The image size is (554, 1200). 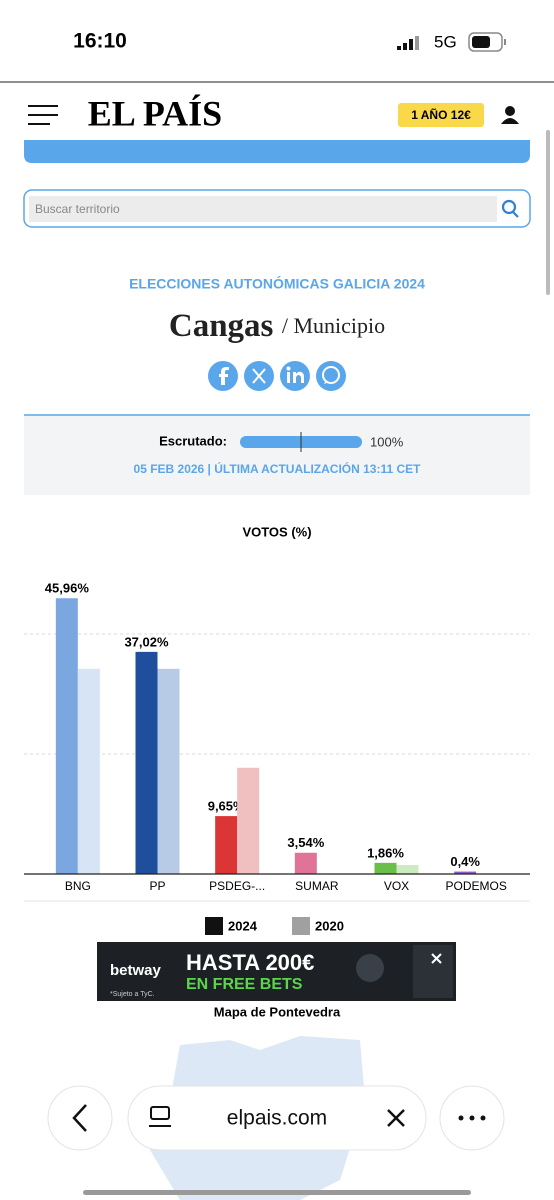 I want to click on x-tick-label: PP, so click(x=157, y=886).